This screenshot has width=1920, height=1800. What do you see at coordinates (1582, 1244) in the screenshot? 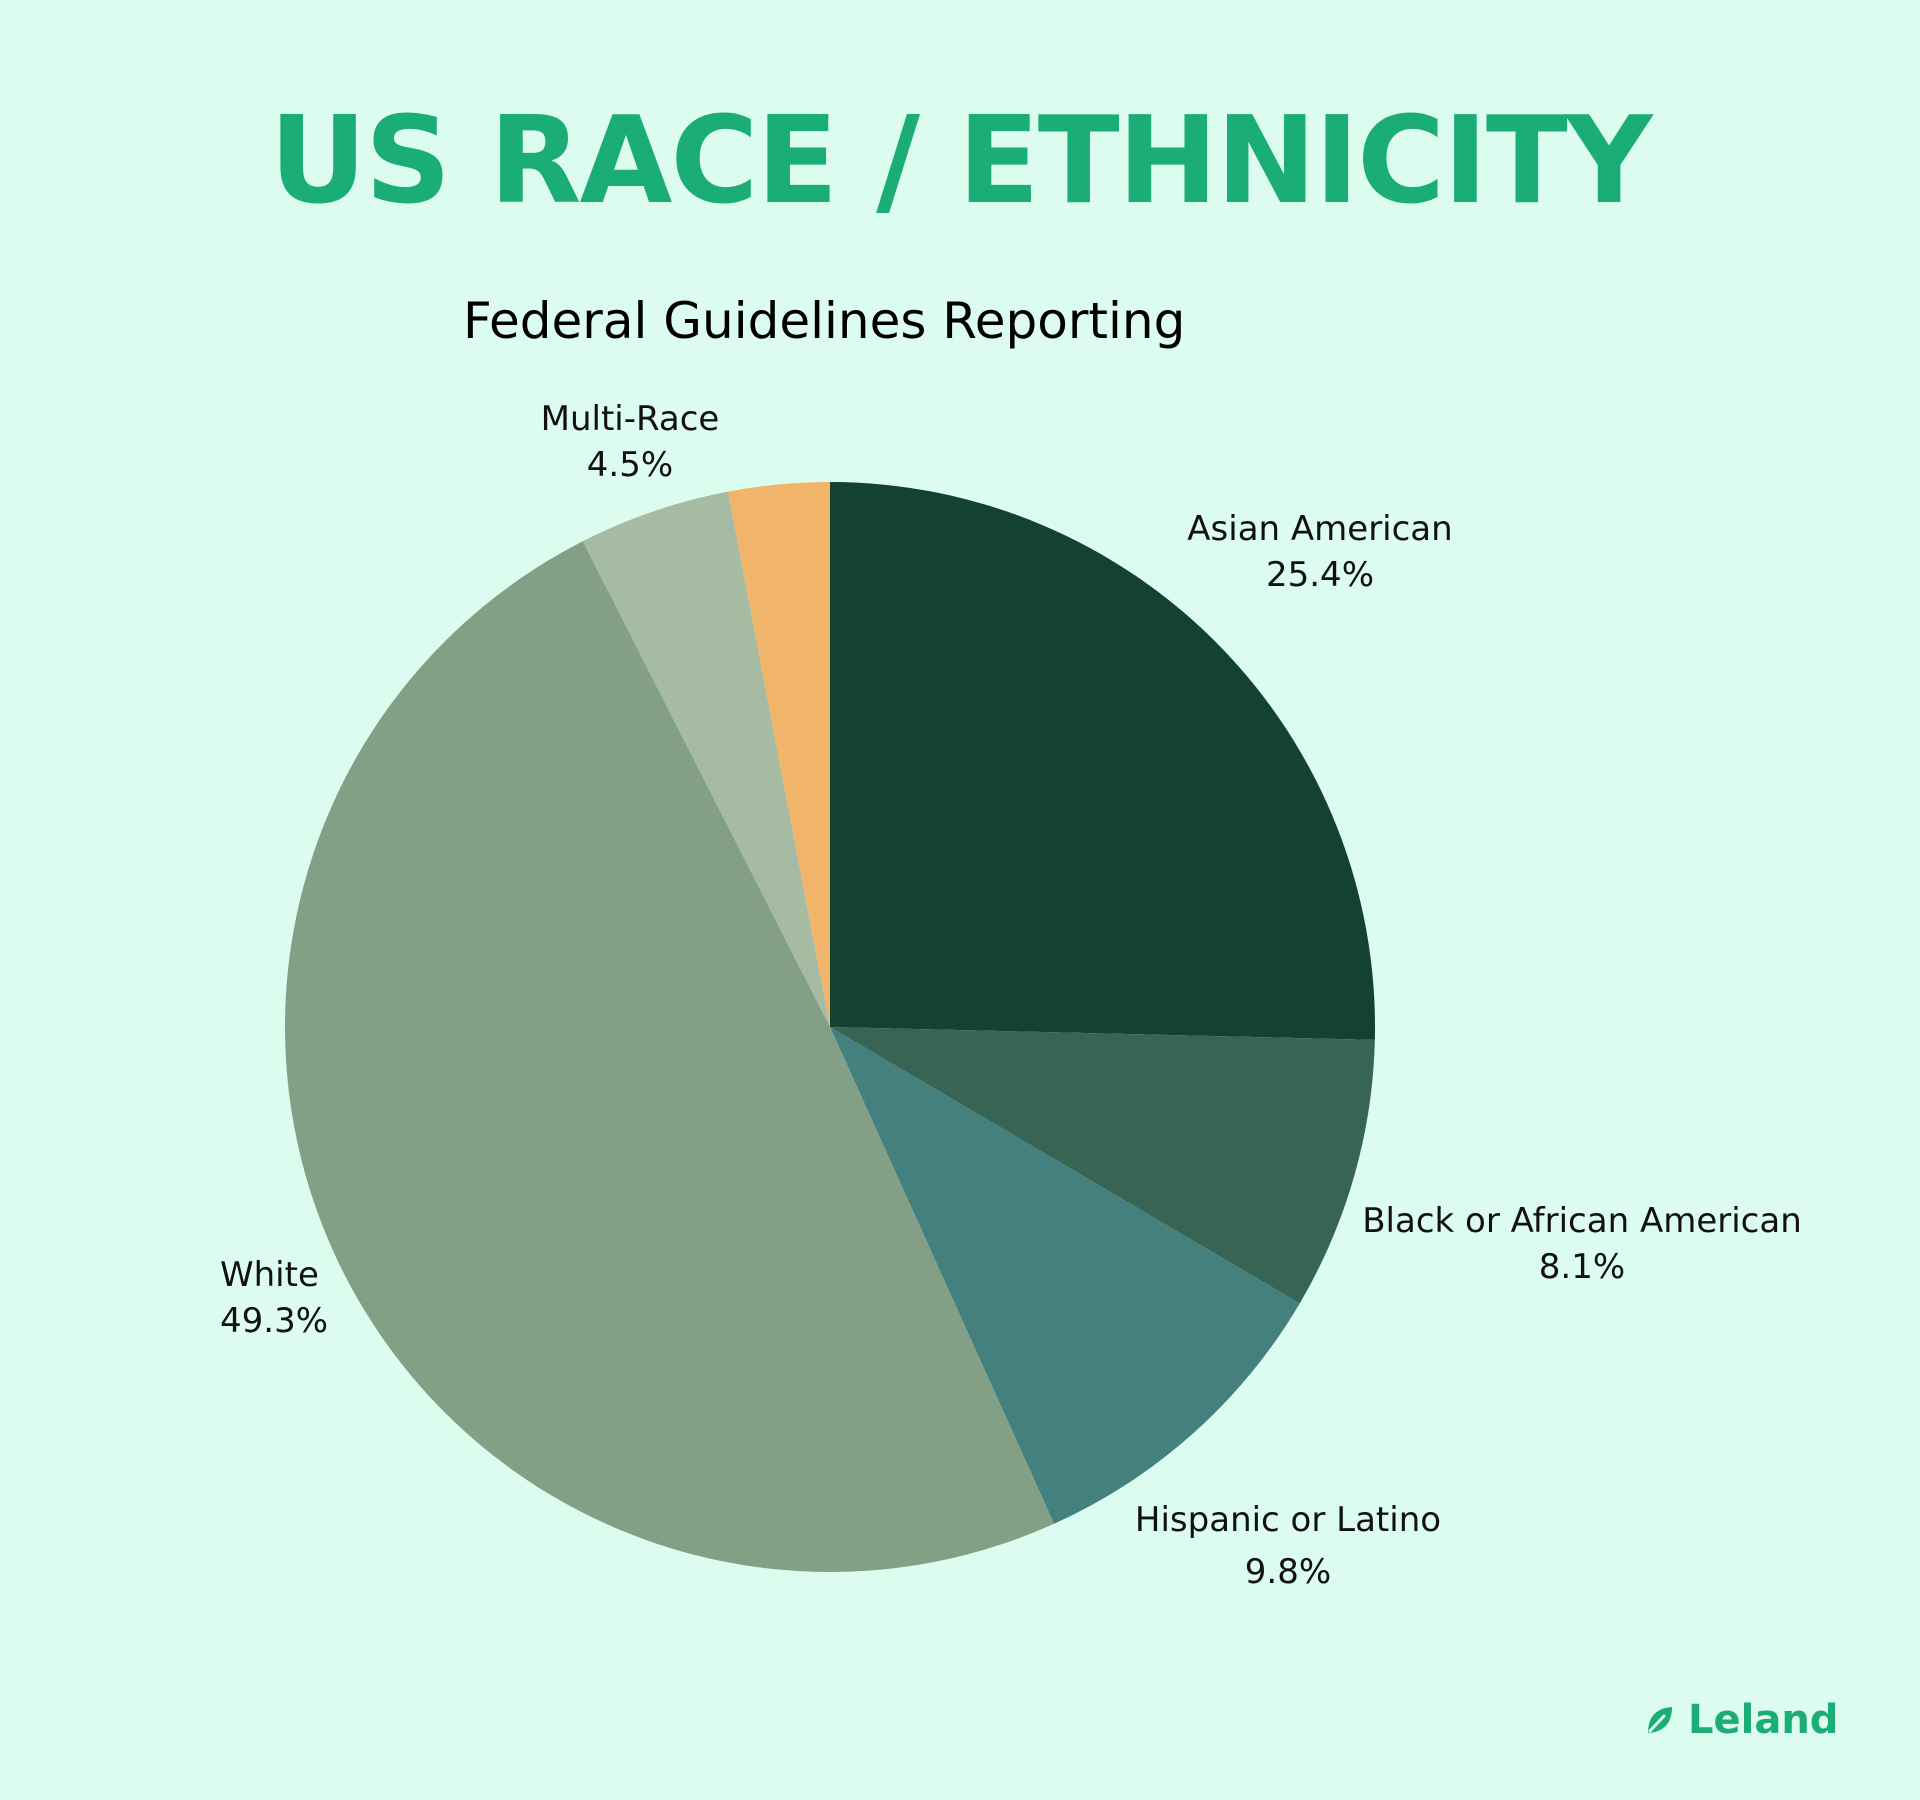
I see `slice-label-black-or-african-american: Black or African American 8.1%` at bounding box center [1582, 1244].